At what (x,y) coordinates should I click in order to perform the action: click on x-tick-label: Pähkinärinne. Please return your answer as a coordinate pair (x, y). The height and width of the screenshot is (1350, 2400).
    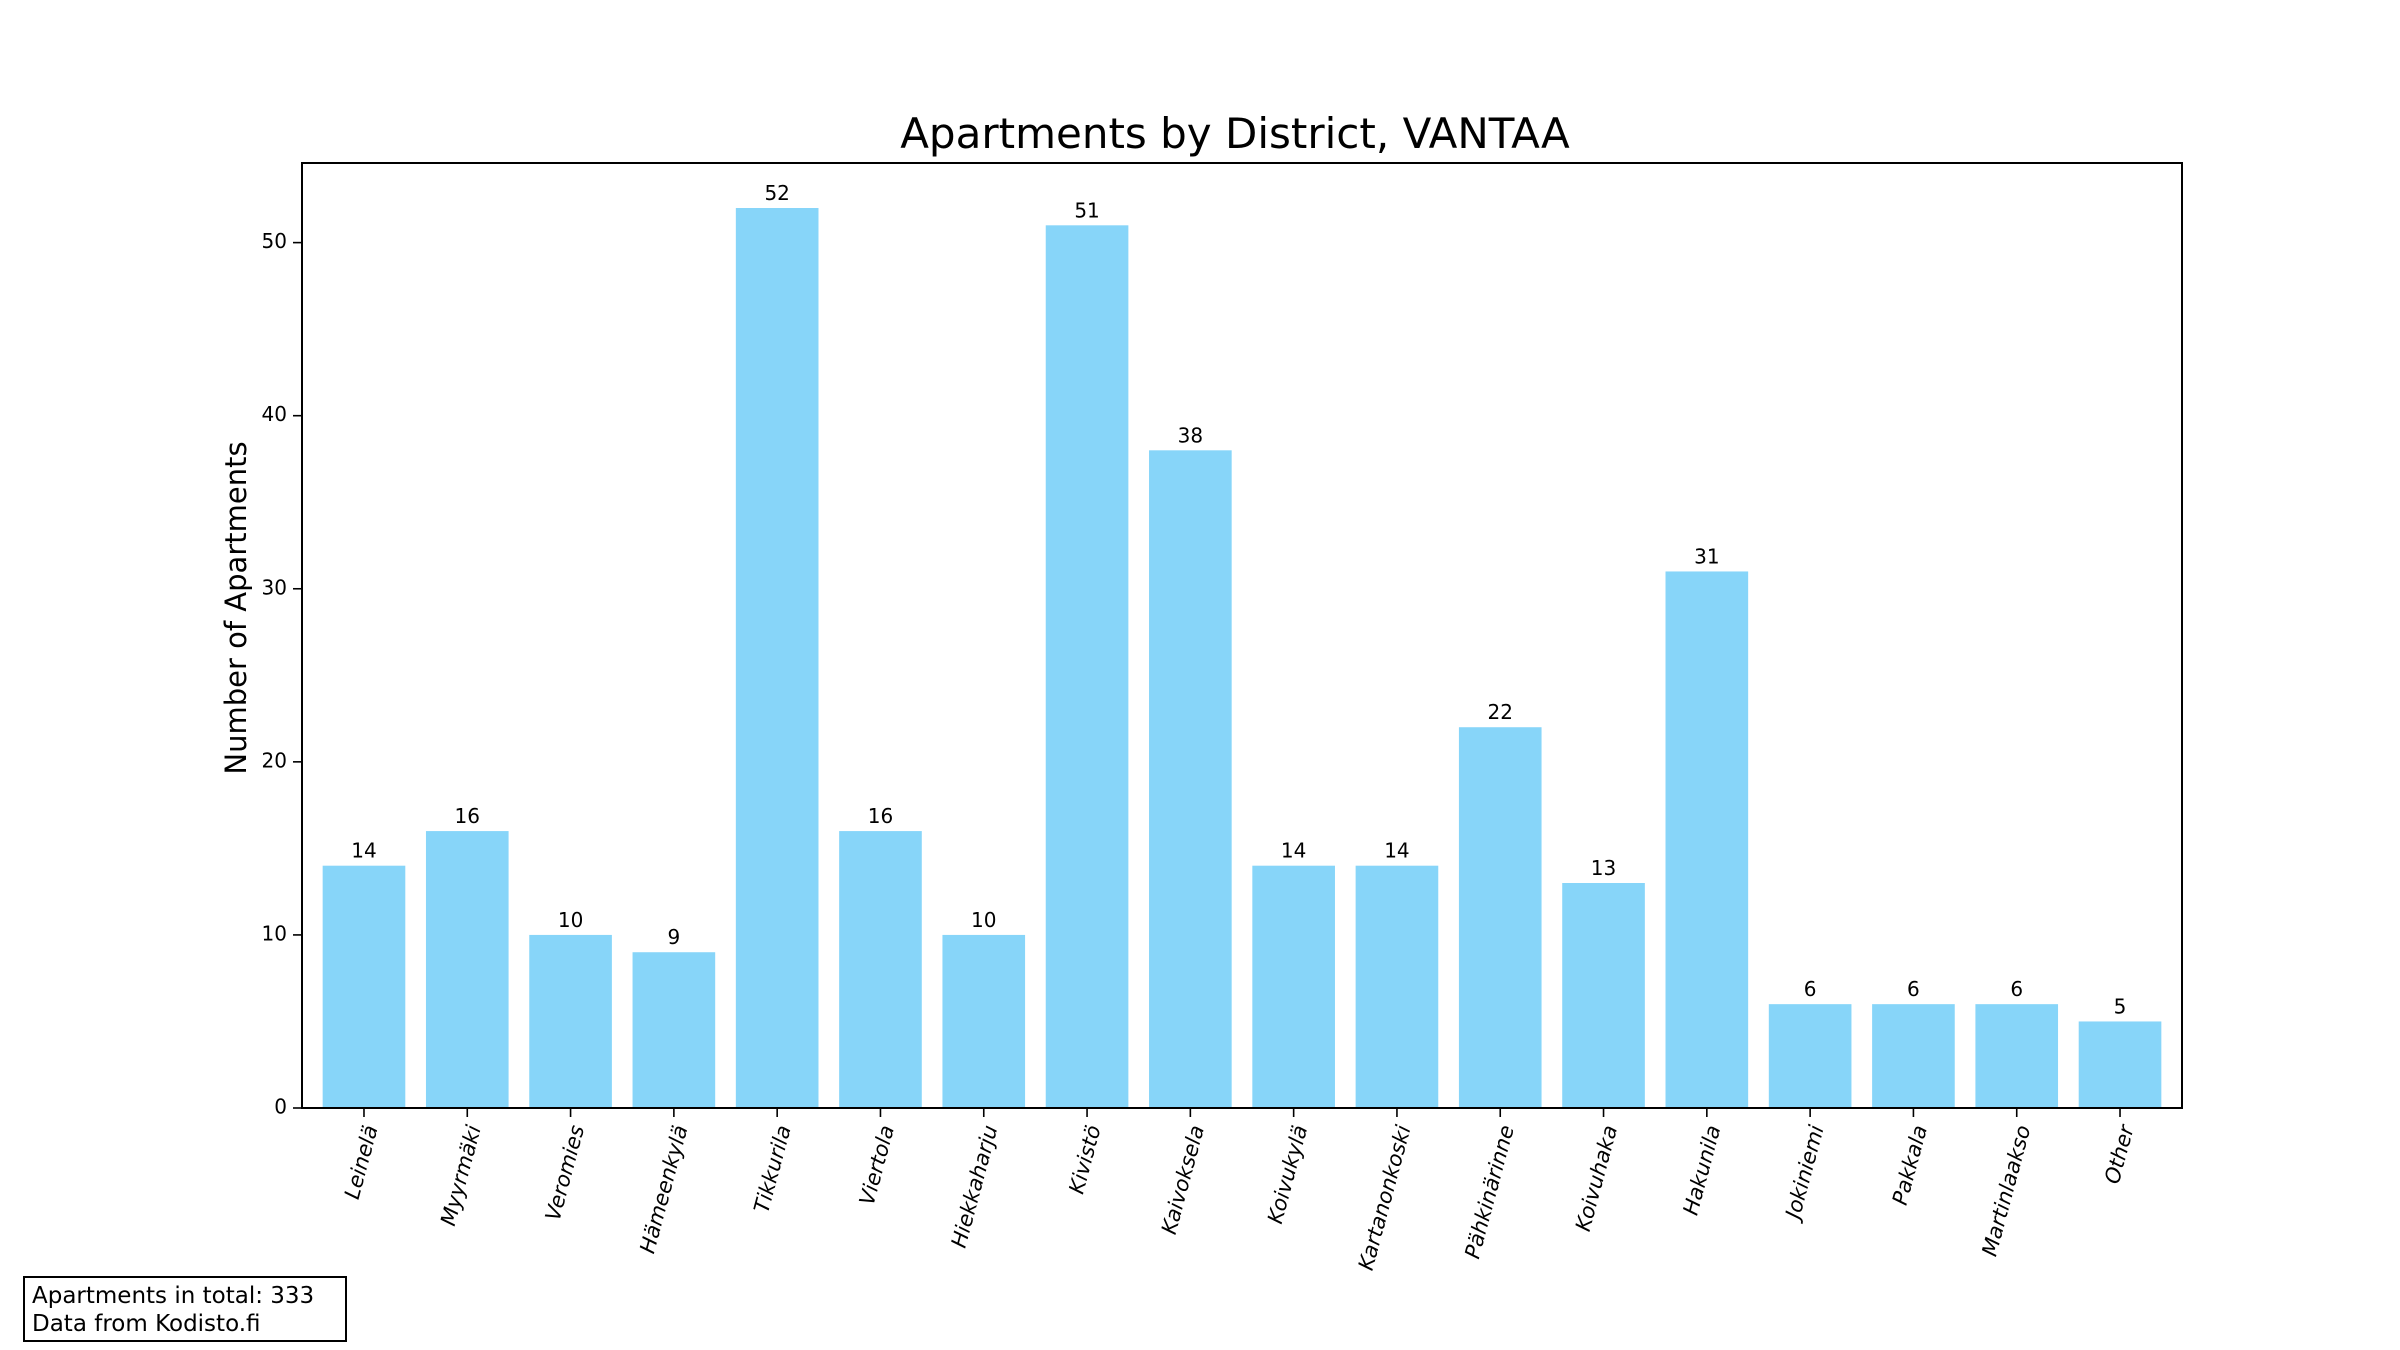
    Looking at the image, I should click on (1489, 1192).